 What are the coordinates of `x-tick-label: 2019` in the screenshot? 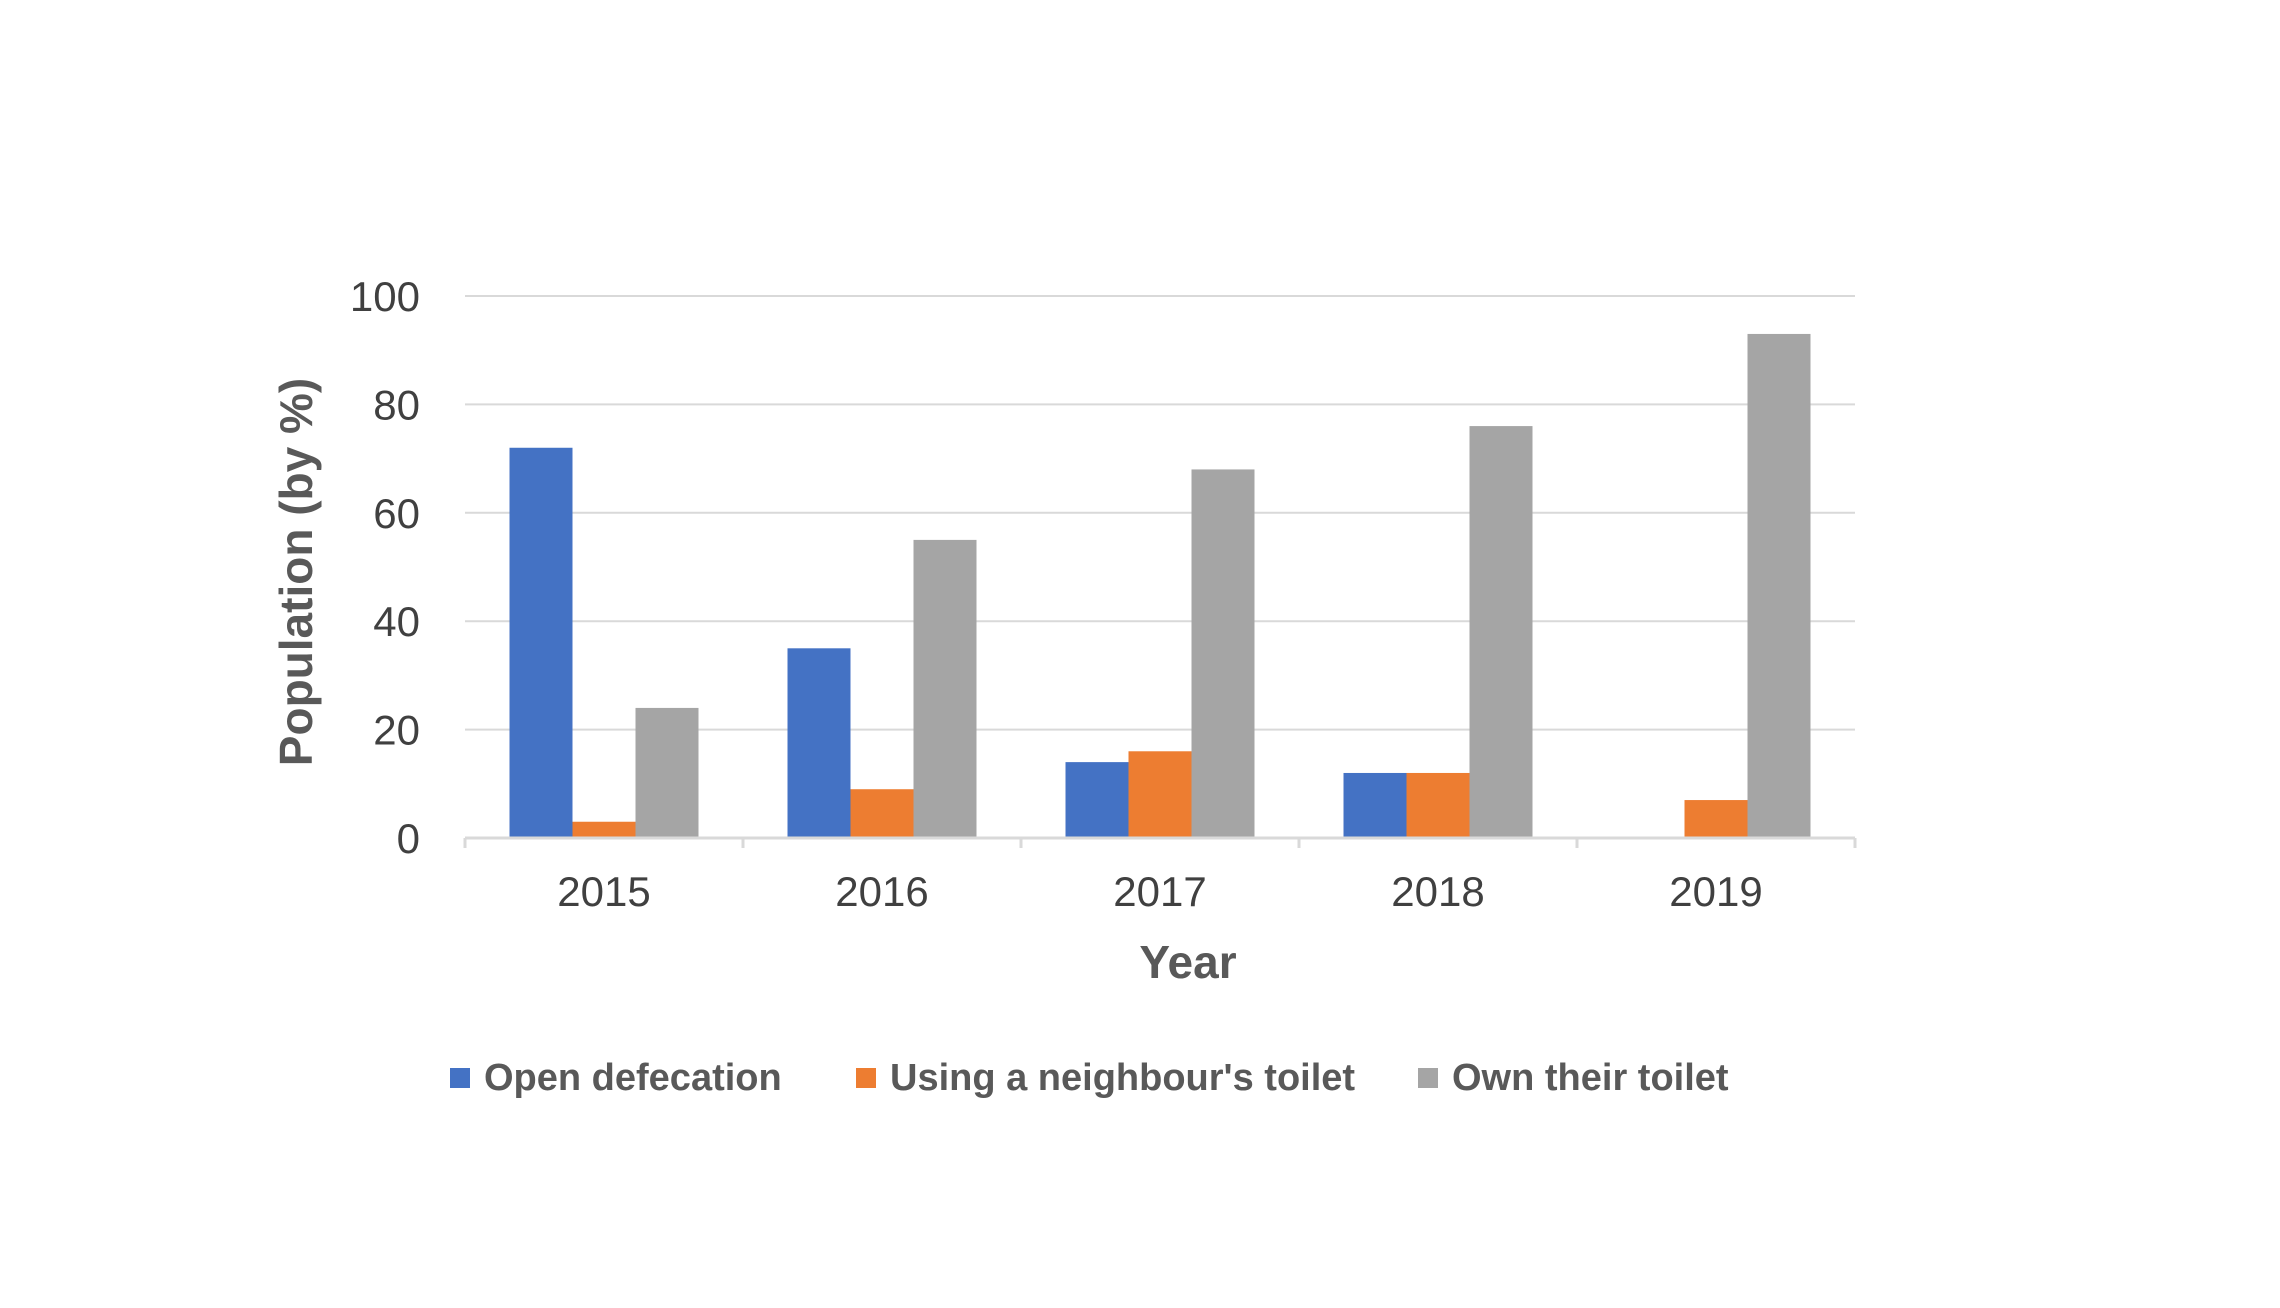 It's located at (1715, 891).